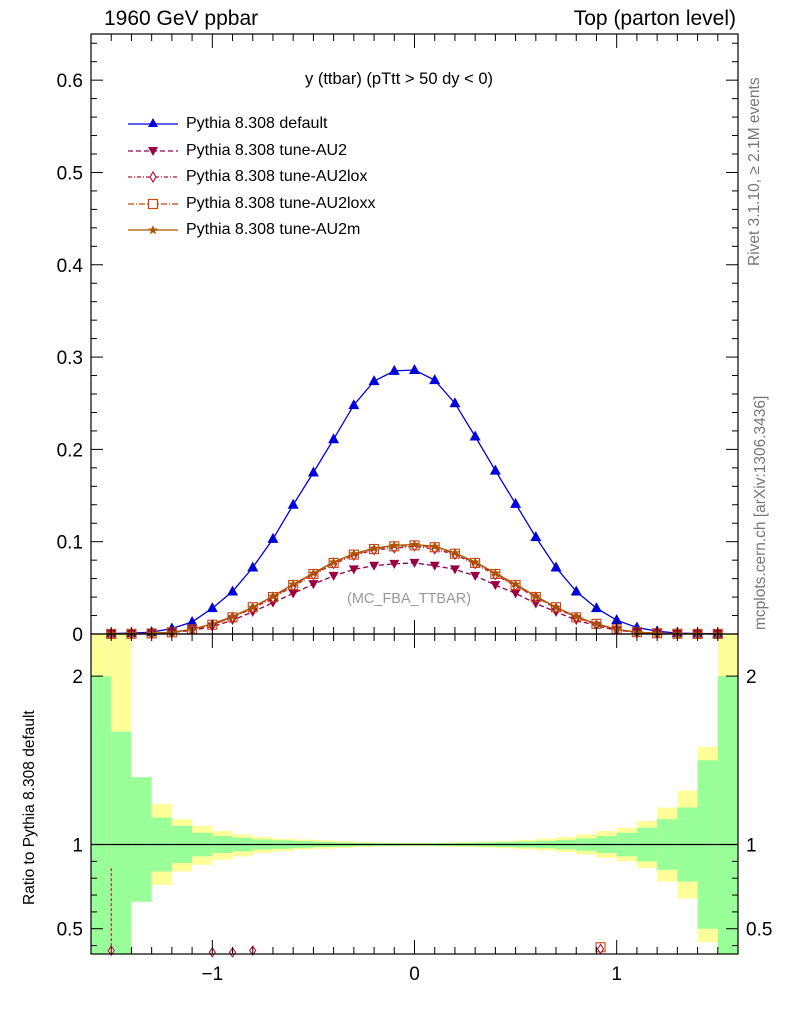  Describe the element at coordinates (409, 599) in the screenshot. I see `watermark: (MC_FBA_TTBAR)` at that location.